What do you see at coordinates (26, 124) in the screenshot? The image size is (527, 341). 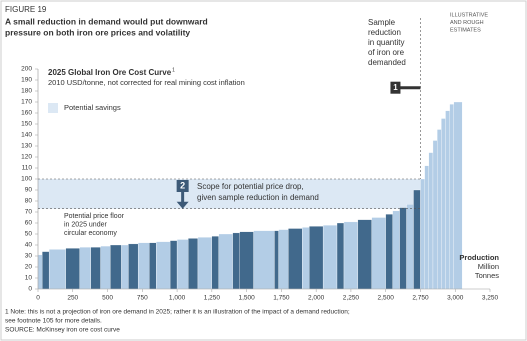 I see `y-tick-label: 150` at bounding box center [26, 124].